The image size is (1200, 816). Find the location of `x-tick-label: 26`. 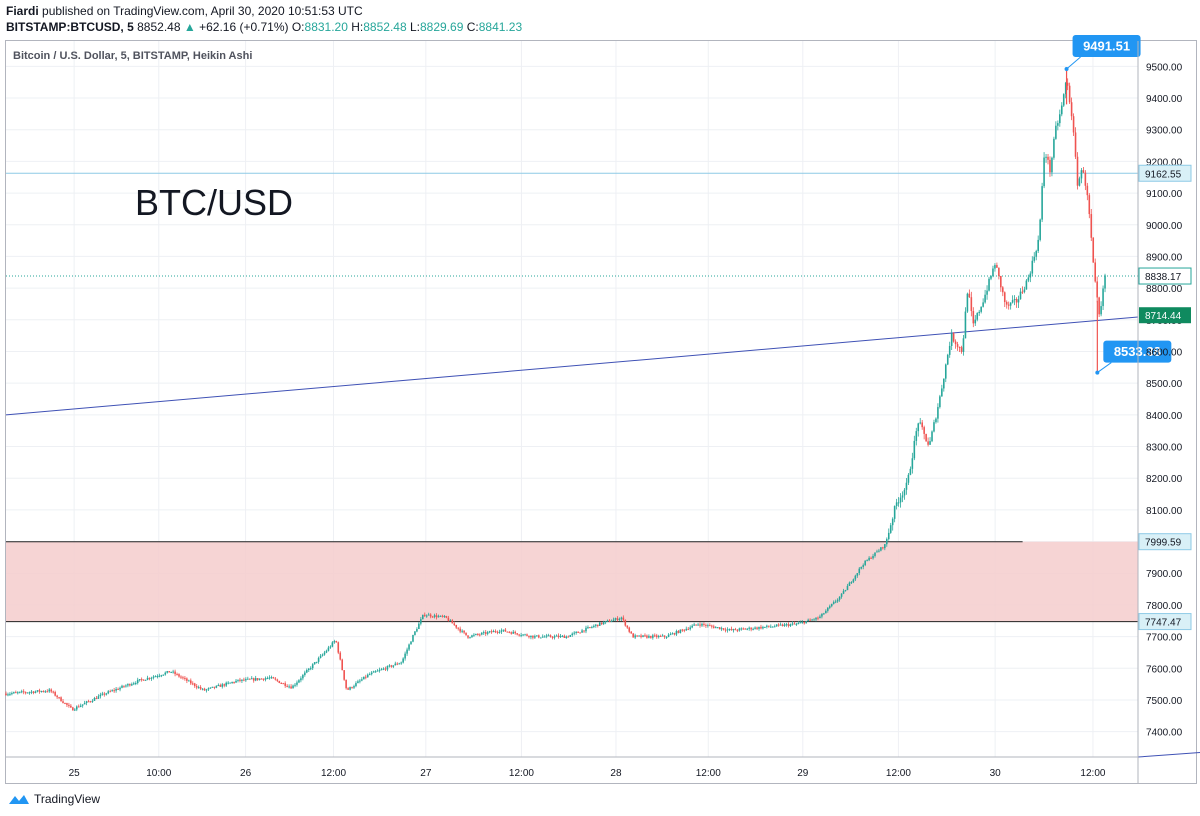

x-tick-label: 26 is located at coordinates (246, 773).